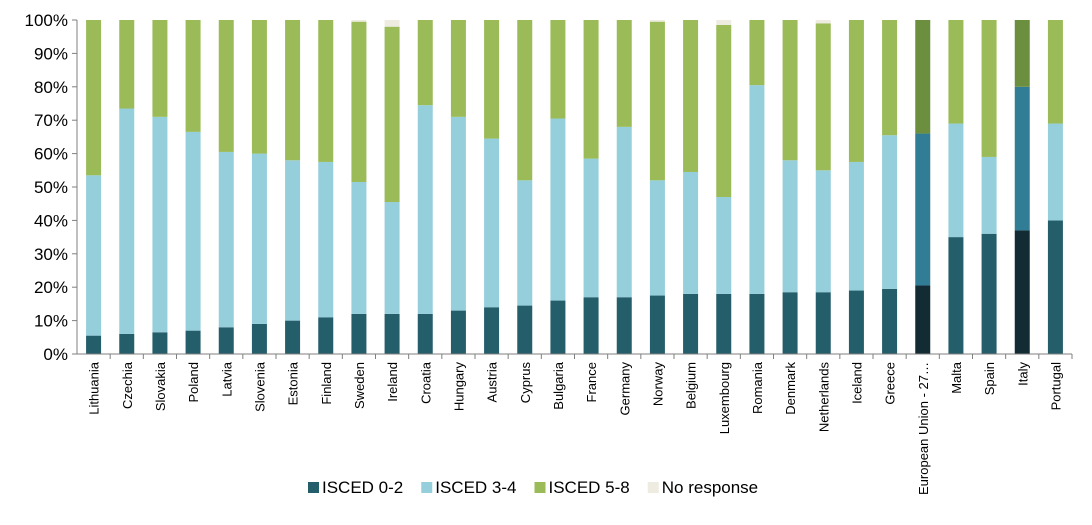 This screenshot has height=525, width=1092. Describe the element at coordinates (1055, 386) in the screenshot. I see `x-tick-label: Portugal` at that location.